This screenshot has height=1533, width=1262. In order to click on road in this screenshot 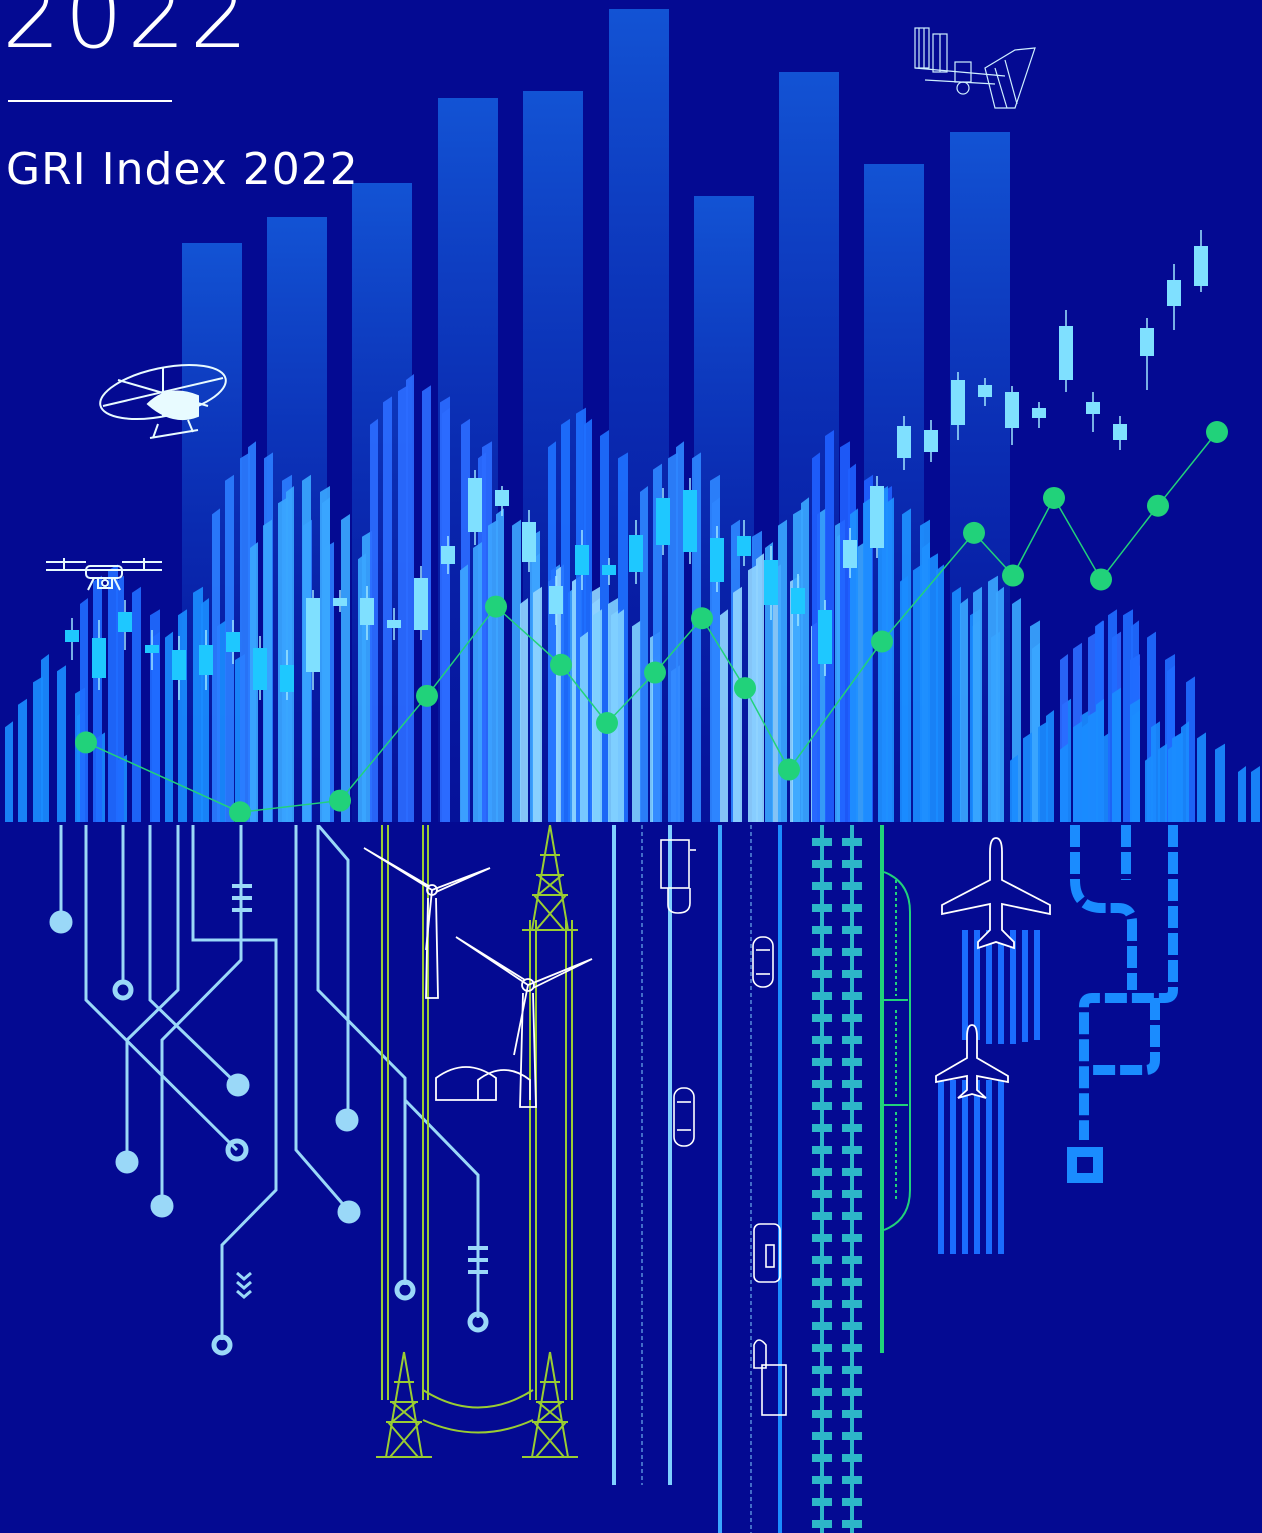, I will do `click(697, 1179)`.